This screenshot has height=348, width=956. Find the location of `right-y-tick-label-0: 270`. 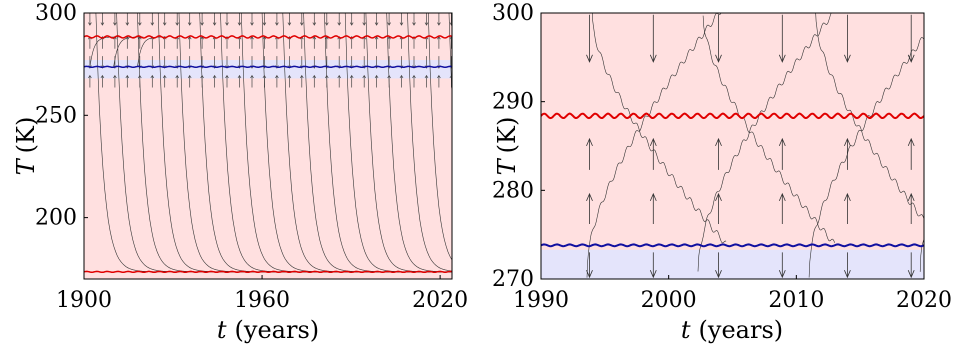

right-y-tick-label-0: 270 is located at coordinates (513, 279).